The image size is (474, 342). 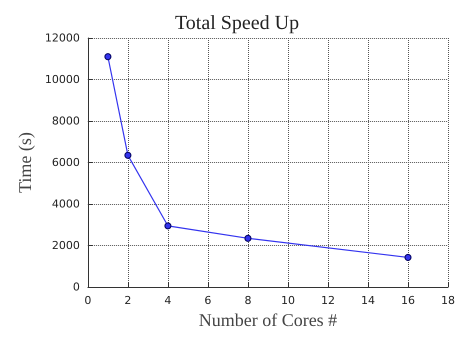 I want to click on x-axis-title: Number of Cores #, so click(x=268, y=320).